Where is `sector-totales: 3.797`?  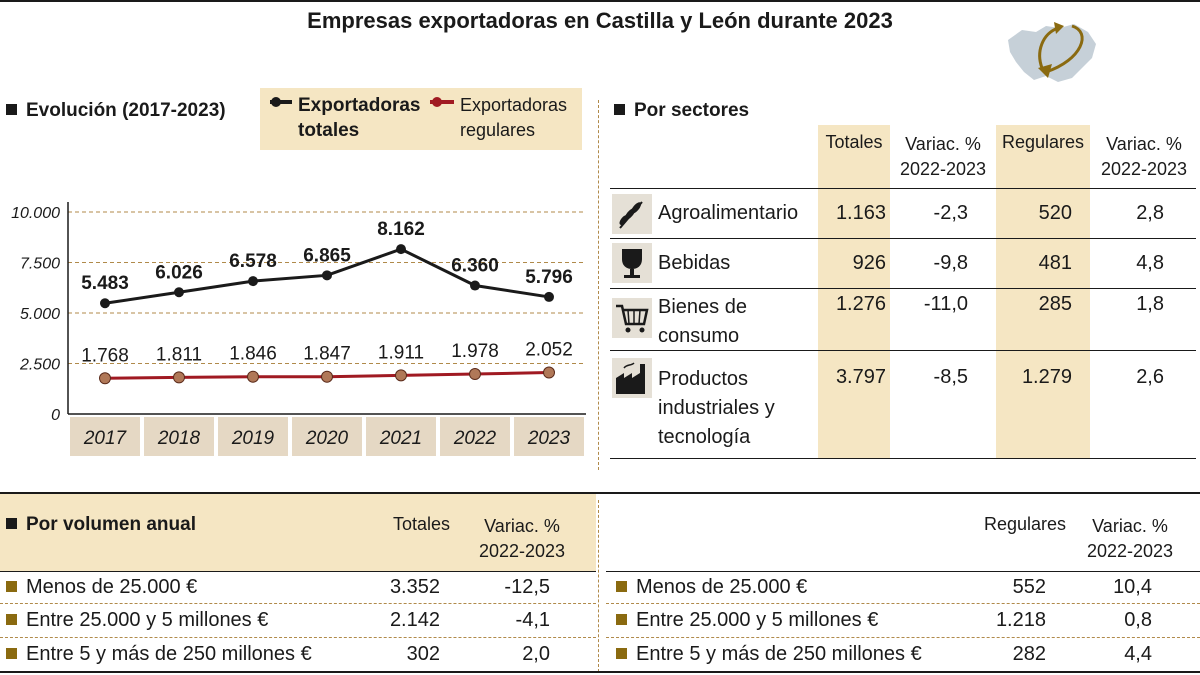
sector-totales: 3.797 is located at coordinates (860, 377).